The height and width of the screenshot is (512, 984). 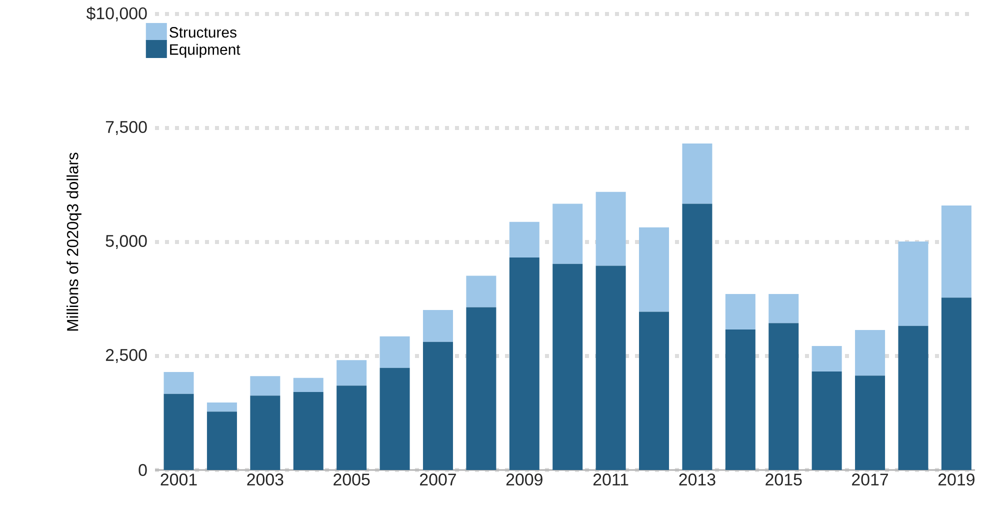 I want to click on y-axis-title: Millions of 2020q3 dollars, so click(x=74, y=241).